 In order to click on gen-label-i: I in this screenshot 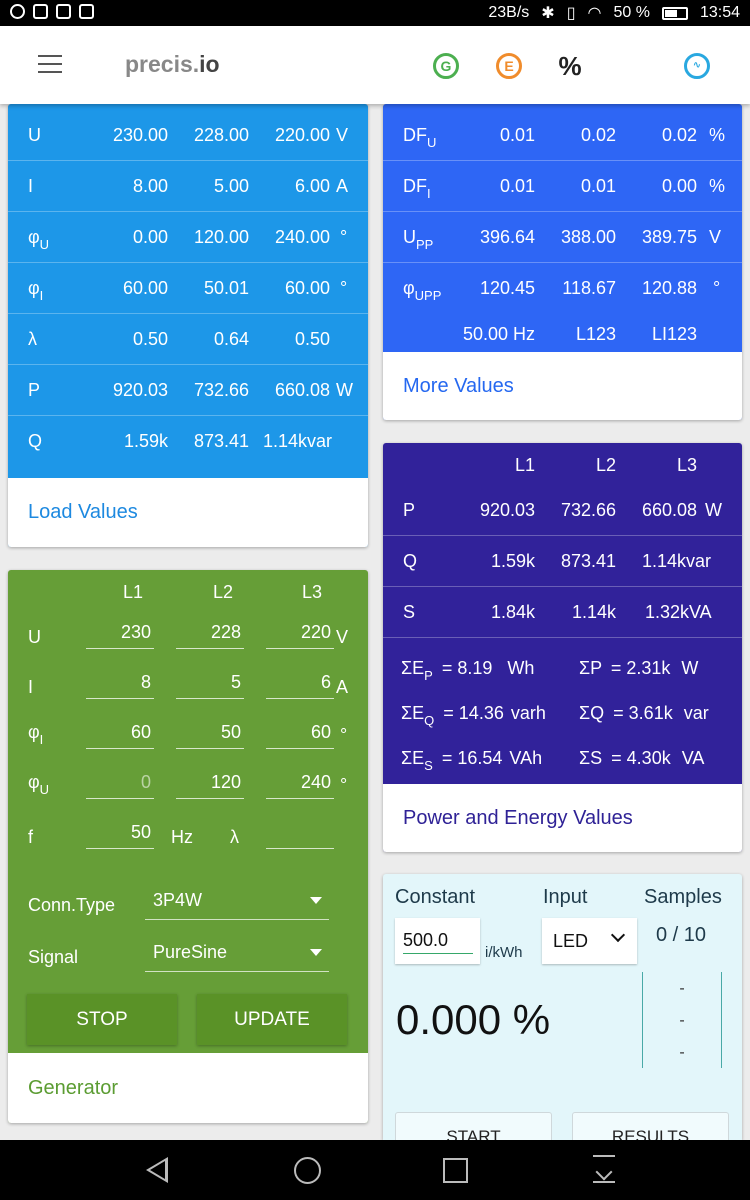, I will do `click(31, 687)`.